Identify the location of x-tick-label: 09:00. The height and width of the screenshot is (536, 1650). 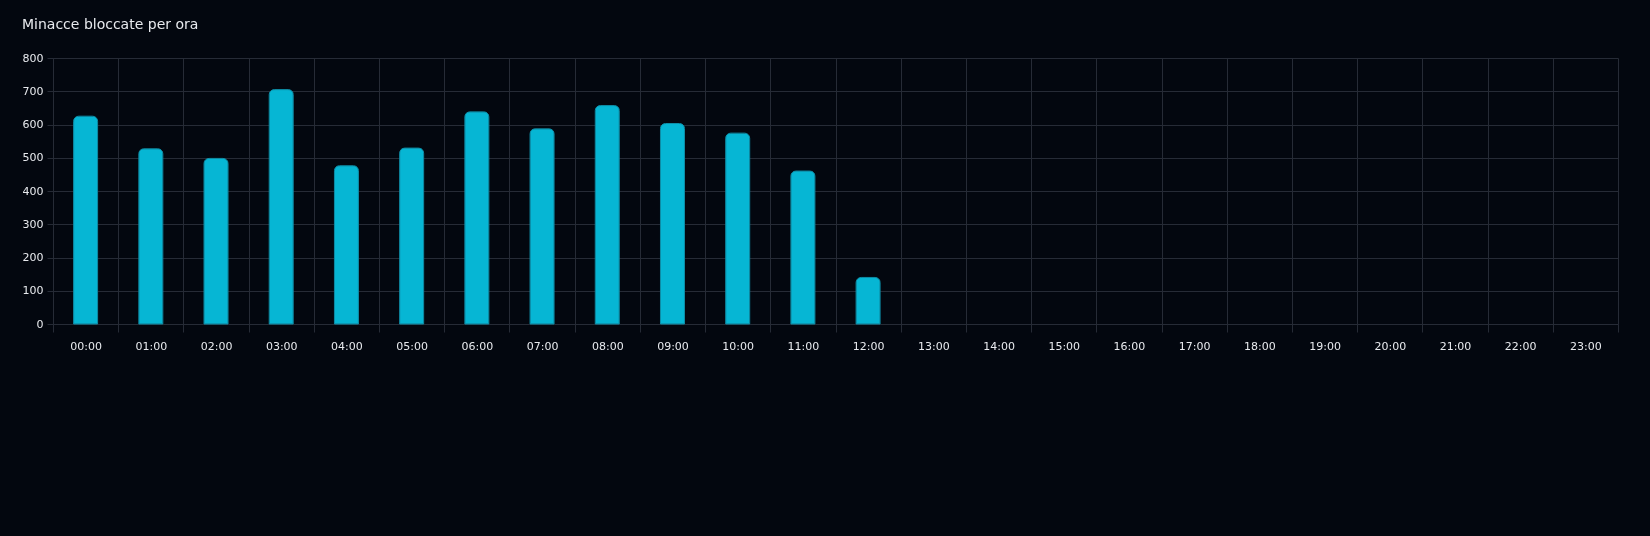
(673, 346).